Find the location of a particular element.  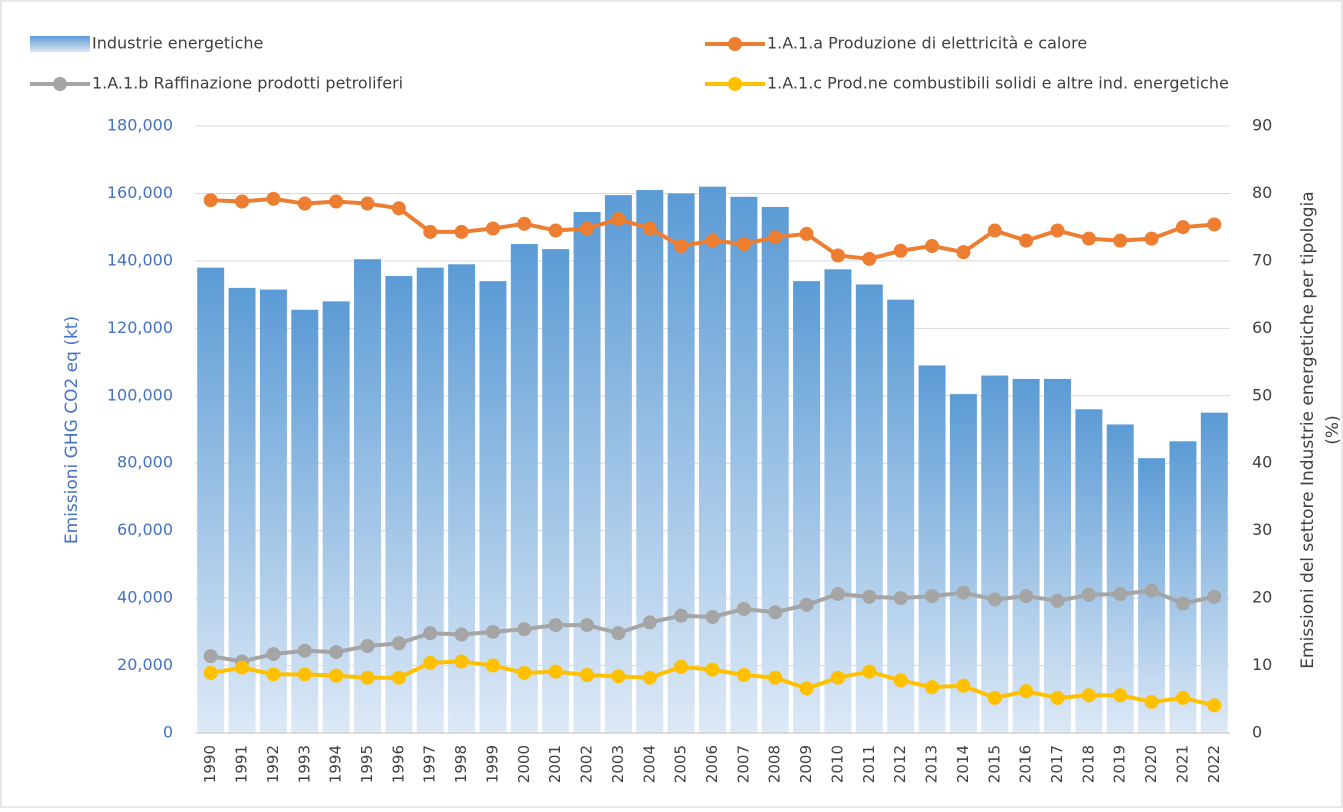

legend-swatch is located at coordinates (60, 44).